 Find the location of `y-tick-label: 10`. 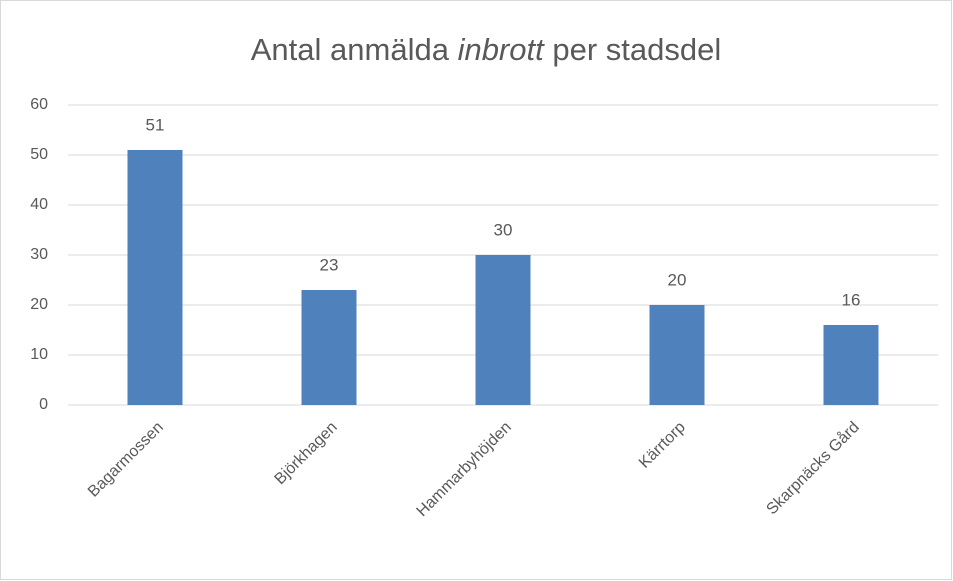

y-tick-label: 10 is located at coordinates (39, 354).